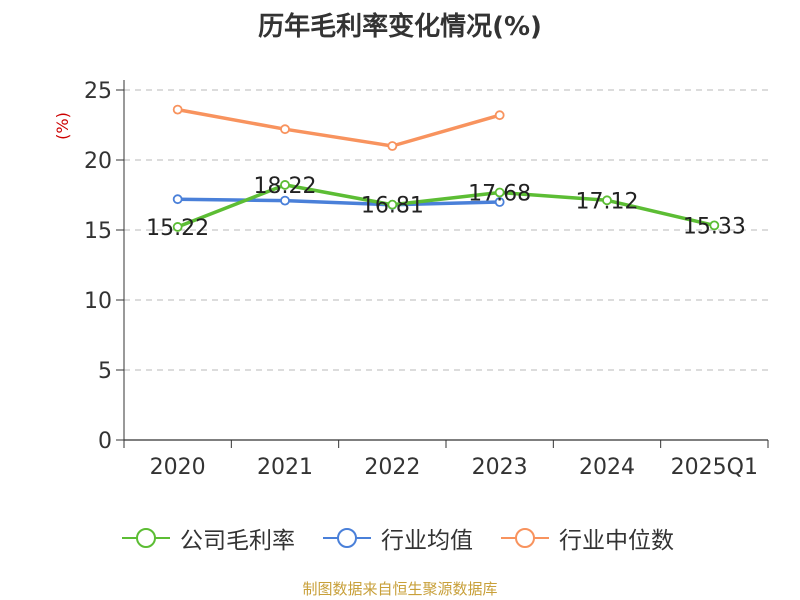  Describe the element at coordinates (62, 126) in the screenshot. I see `y-axis-label: (%)` at that location.